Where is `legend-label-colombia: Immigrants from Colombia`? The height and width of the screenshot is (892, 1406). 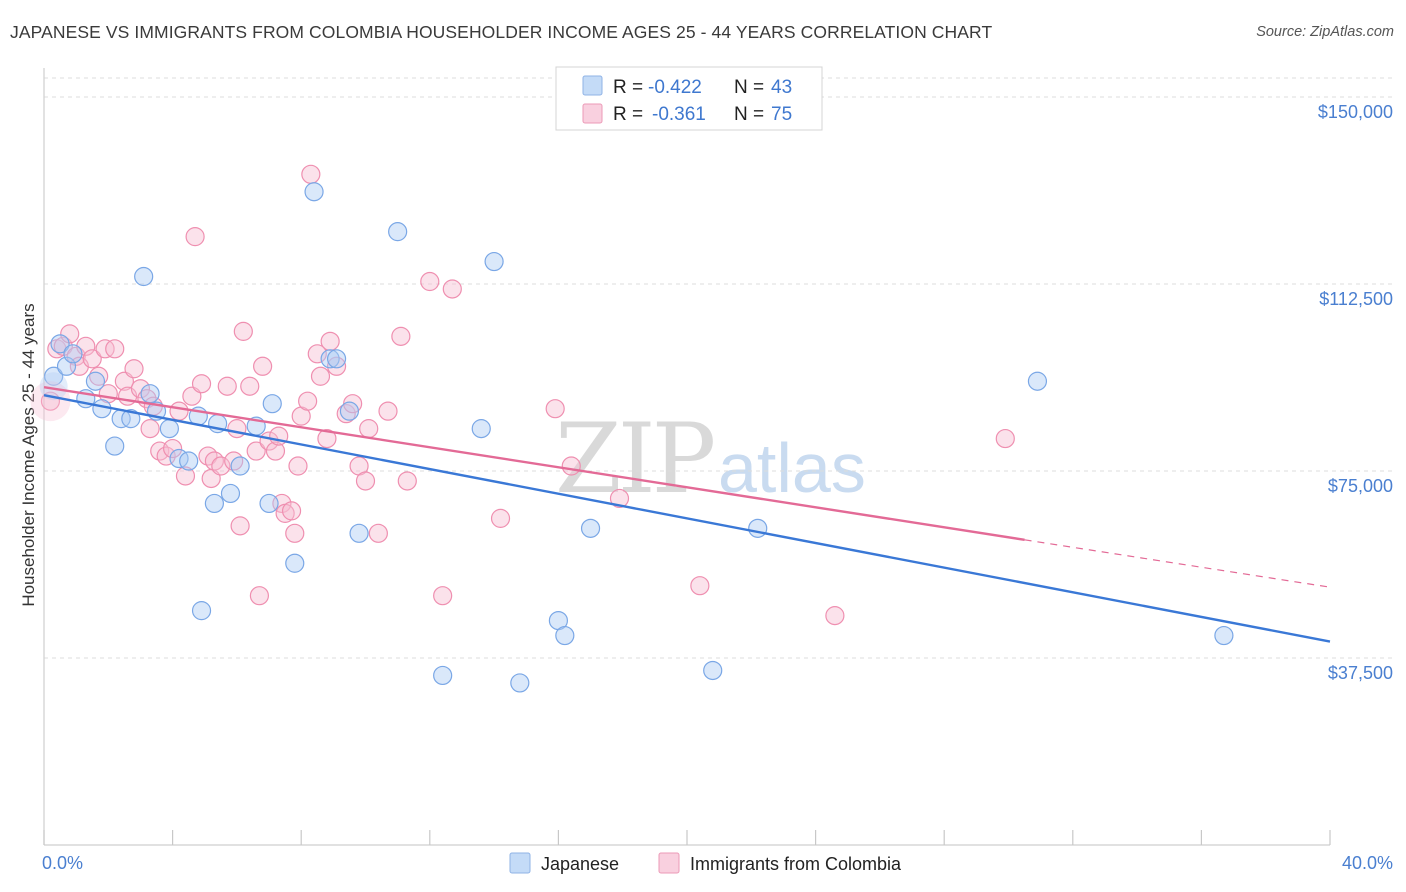
legend-label-colombia: Immigrants from Colombia is located at coordinates (796, 864).